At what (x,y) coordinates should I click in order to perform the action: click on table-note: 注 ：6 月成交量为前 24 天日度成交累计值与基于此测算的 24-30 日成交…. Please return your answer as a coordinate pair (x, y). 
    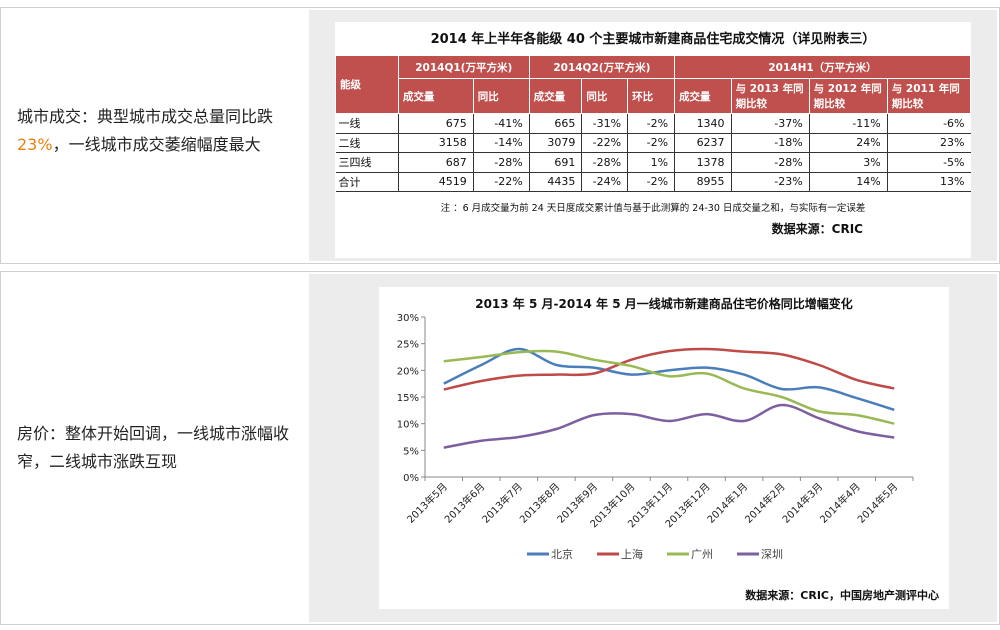
    Looking at the image, I should click on (653, 208).